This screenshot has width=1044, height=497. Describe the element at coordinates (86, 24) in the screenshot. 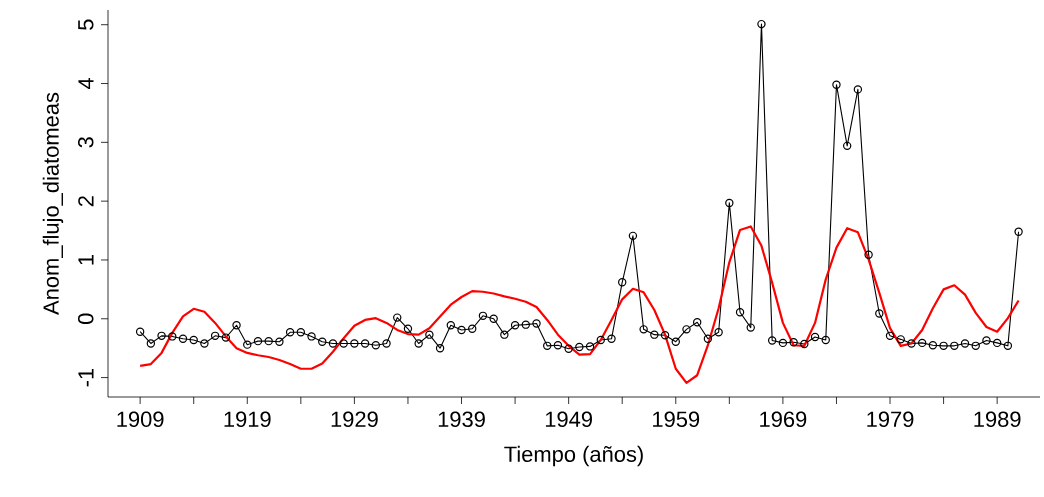

I see `y-tick-label: 5` at that location.